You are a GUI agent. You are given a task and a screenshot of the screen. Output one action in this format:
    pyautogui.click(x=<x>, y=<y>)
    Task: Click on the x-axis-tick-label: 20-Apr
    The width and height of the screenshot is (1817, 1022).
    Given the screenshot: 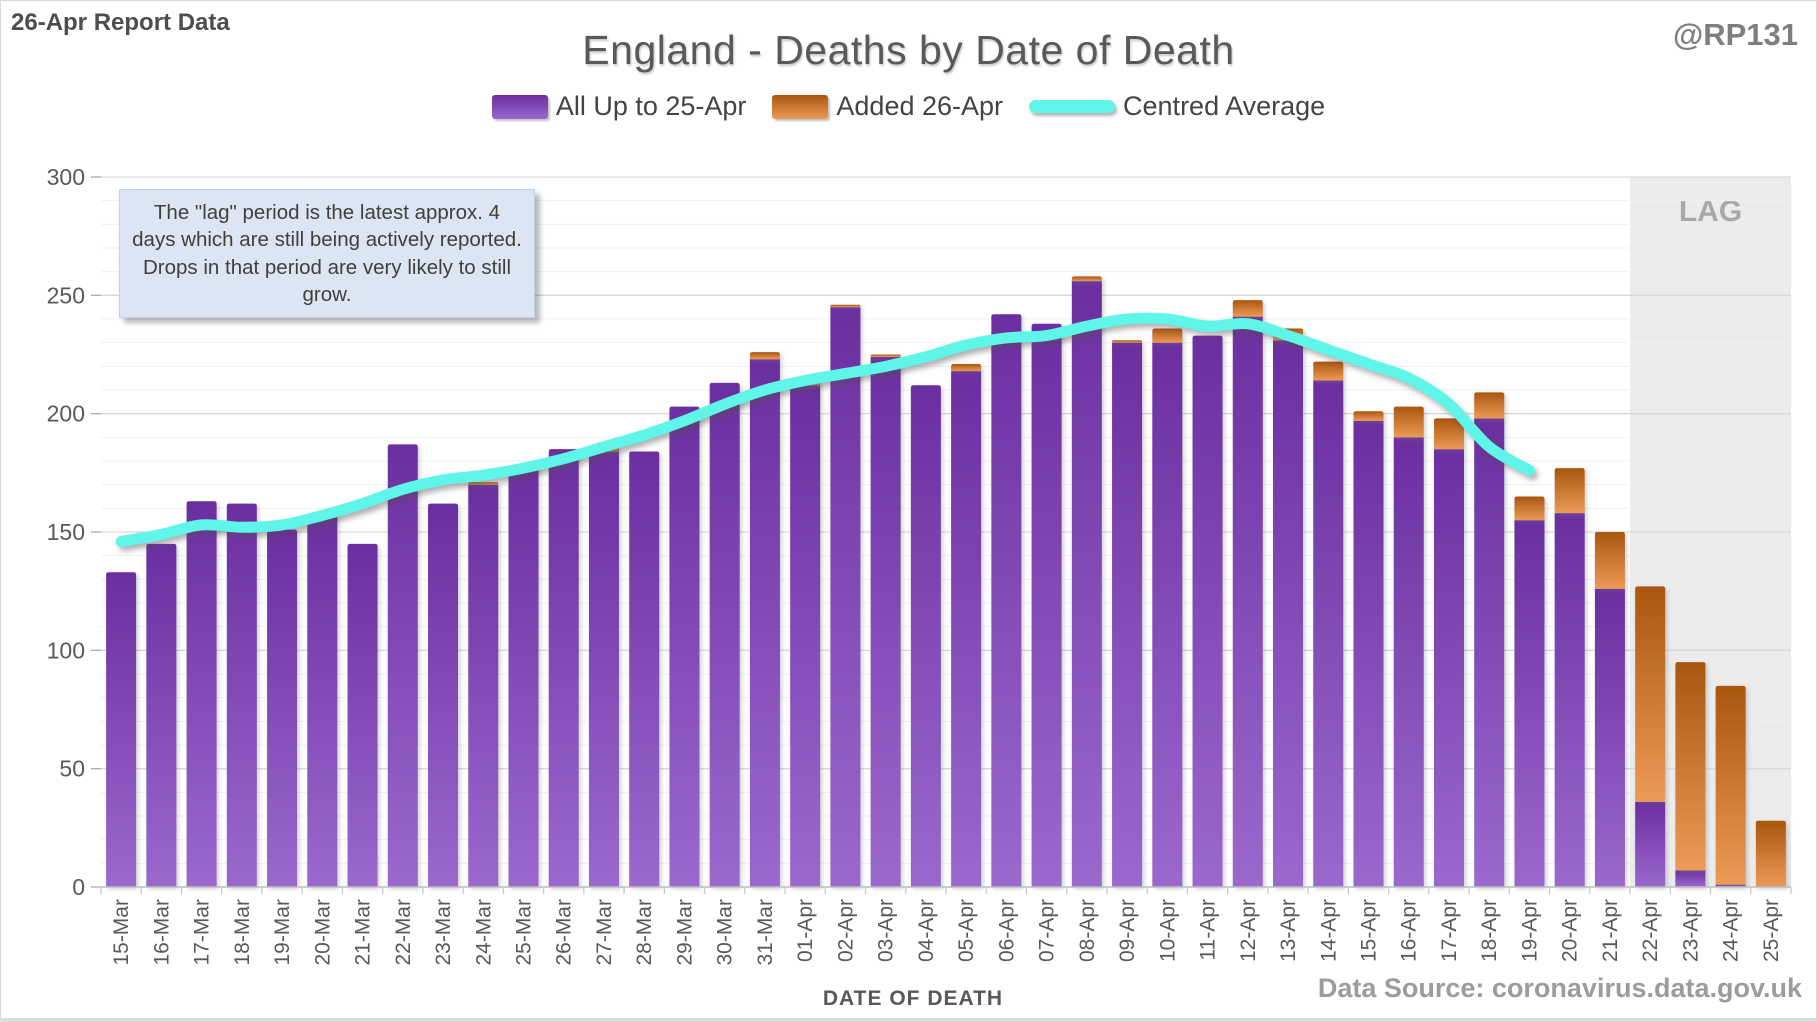 What is the action you would take?
    pyautogui.click(x=1570, y=930)
    